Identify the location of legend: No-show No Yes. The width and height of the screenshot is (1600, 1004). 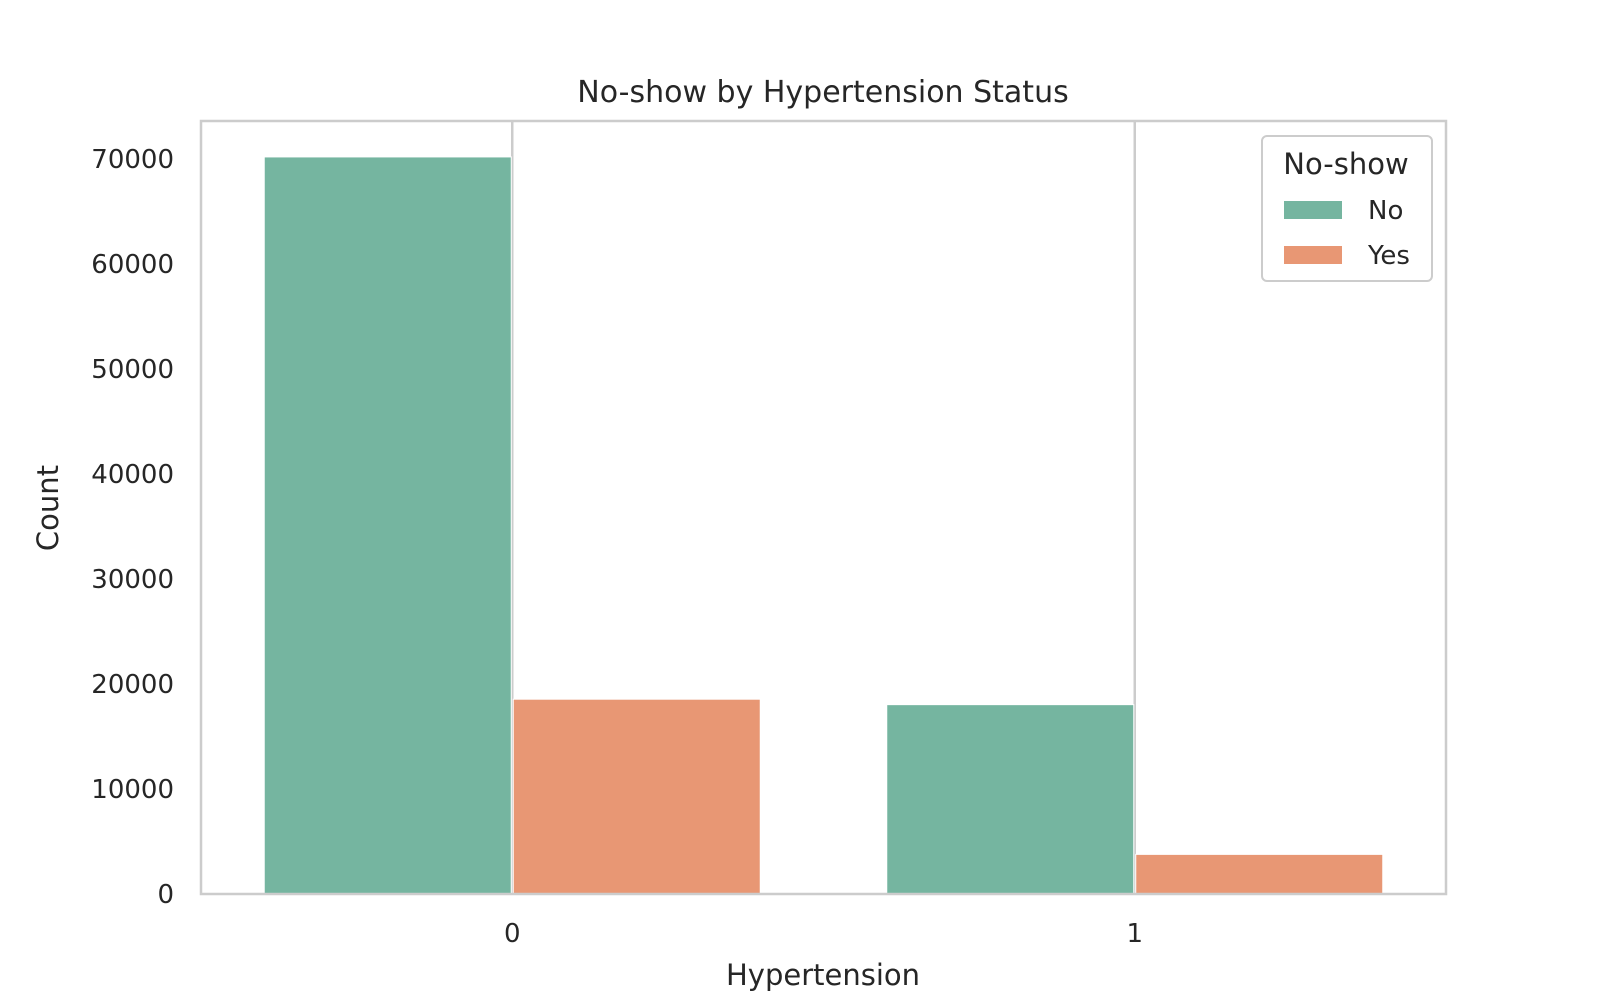
(1347, 208).